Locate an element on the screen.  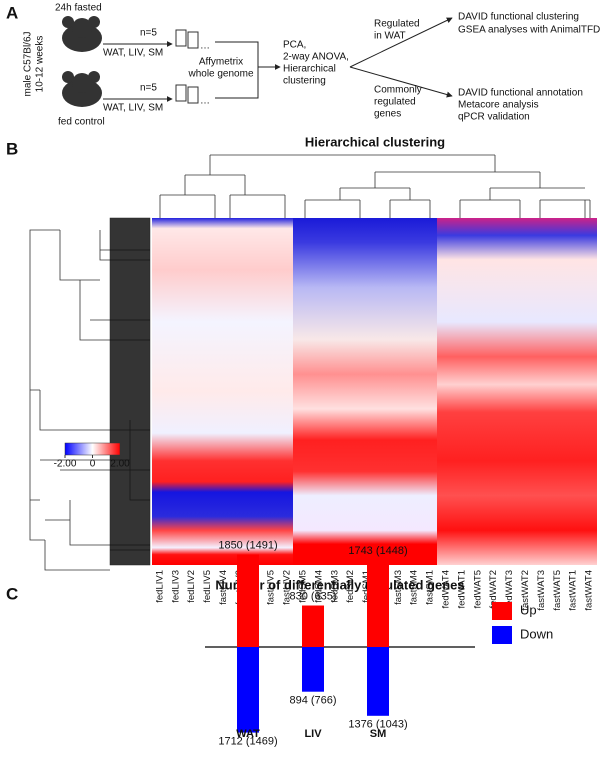
legend-label: Up is located at coordinates (528, 609).